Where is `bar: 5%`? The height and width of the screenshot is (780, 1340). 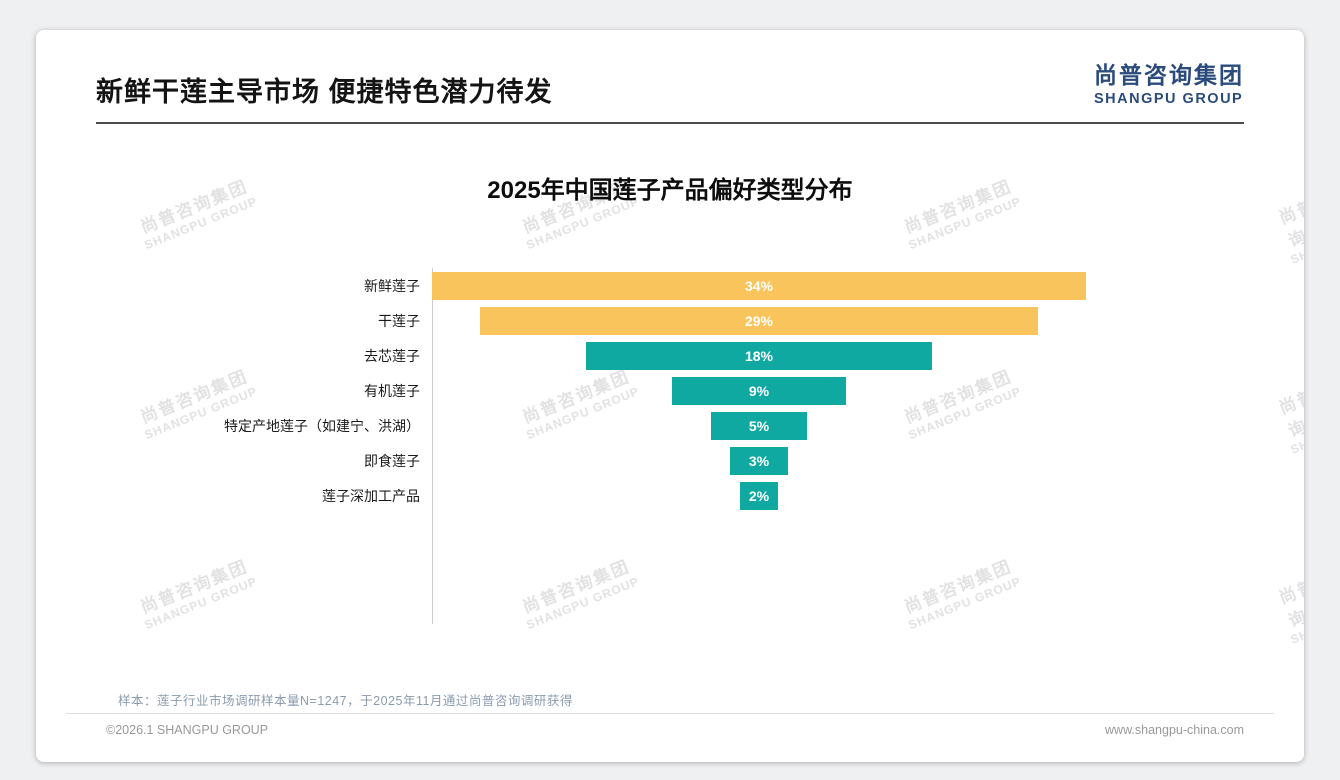 bar: 5% is located at coordinates (759, 426).